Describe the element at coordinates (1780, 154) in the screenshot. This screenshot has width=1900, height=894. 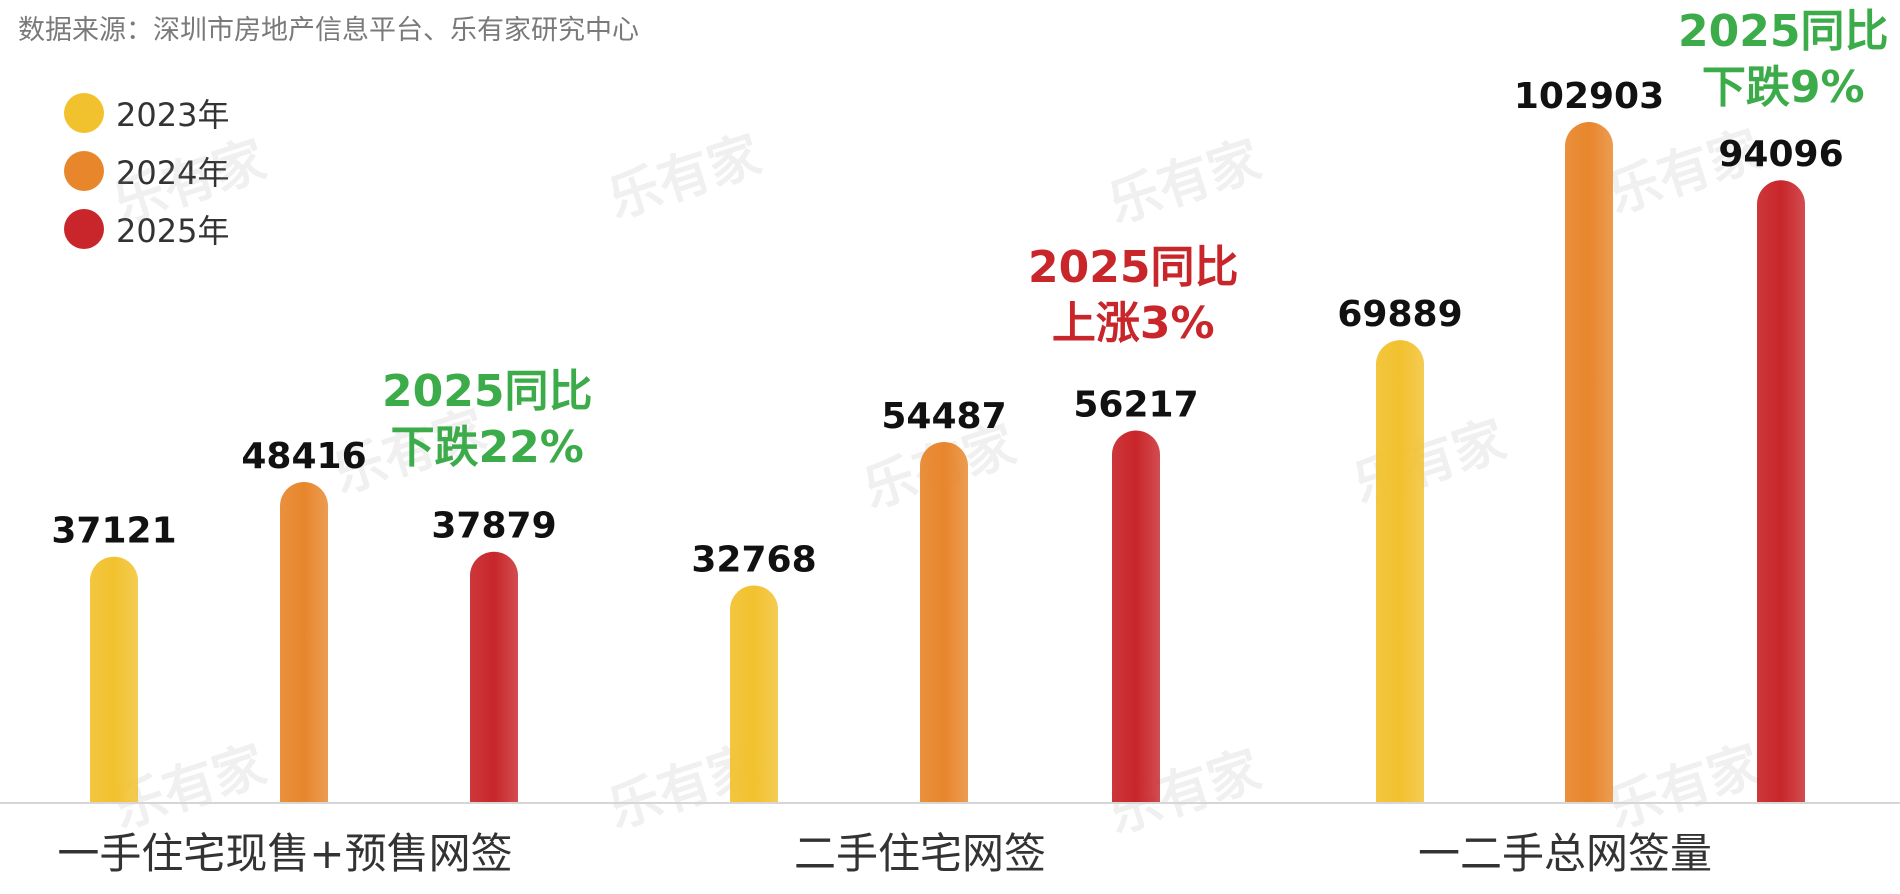
I see `data-label: 94096` at that location.